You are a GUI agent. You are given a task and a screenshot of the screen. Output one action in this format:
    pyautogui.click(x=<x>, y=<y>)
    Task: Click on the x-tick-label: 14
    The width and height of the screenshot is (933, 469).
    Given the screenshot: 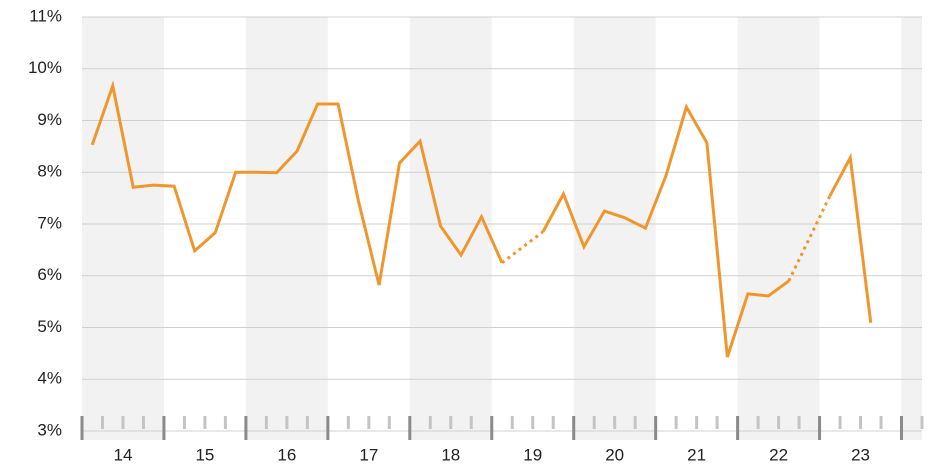 What is the action you would take?
    pyautogui.click(x=123, y=454)
    